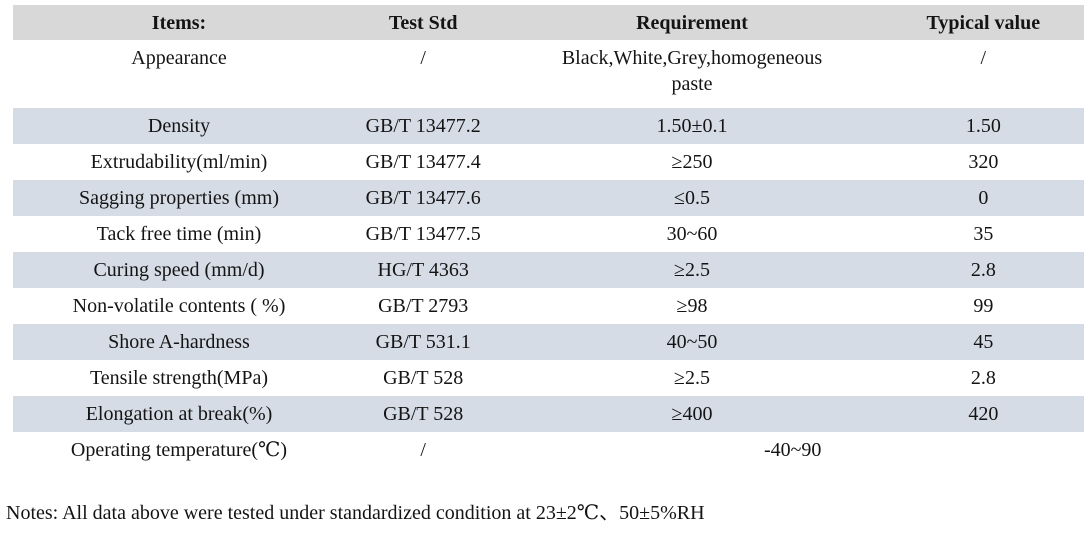 The height and width of the screenshot is (553, 1089). I want to click on table-row: Elongation at break(%) GB/T 528 ≥400 420, so click(548, 414).